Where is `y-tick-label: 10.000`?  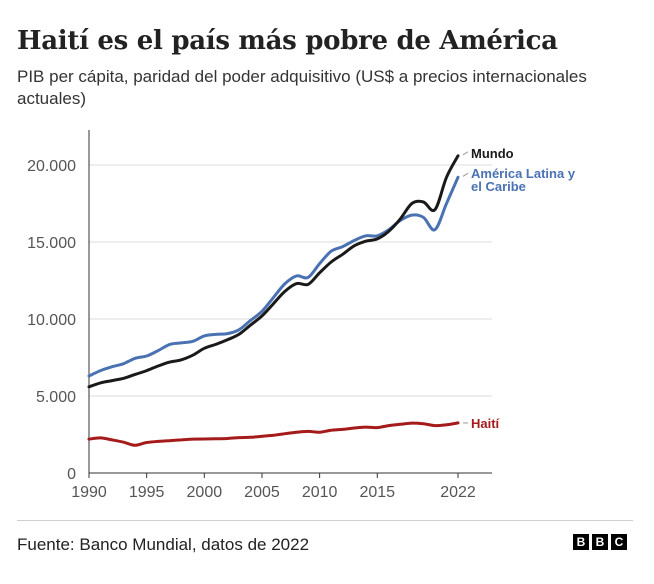 y-tick-label: 10.000 is located at coordinates (51, 320).